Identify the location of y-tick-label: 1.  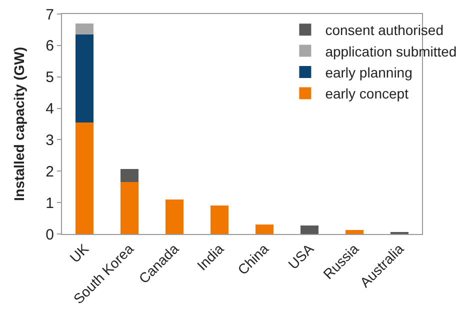
(50, 203).